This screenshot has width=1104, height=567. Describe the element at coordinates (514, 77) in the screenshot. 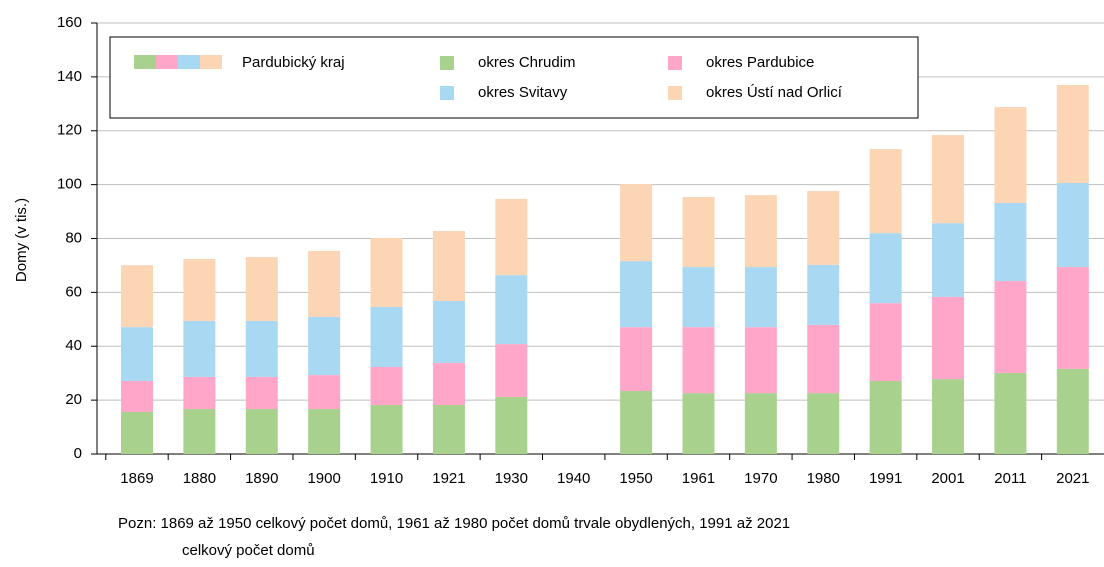

I see `legend-box` at that location.